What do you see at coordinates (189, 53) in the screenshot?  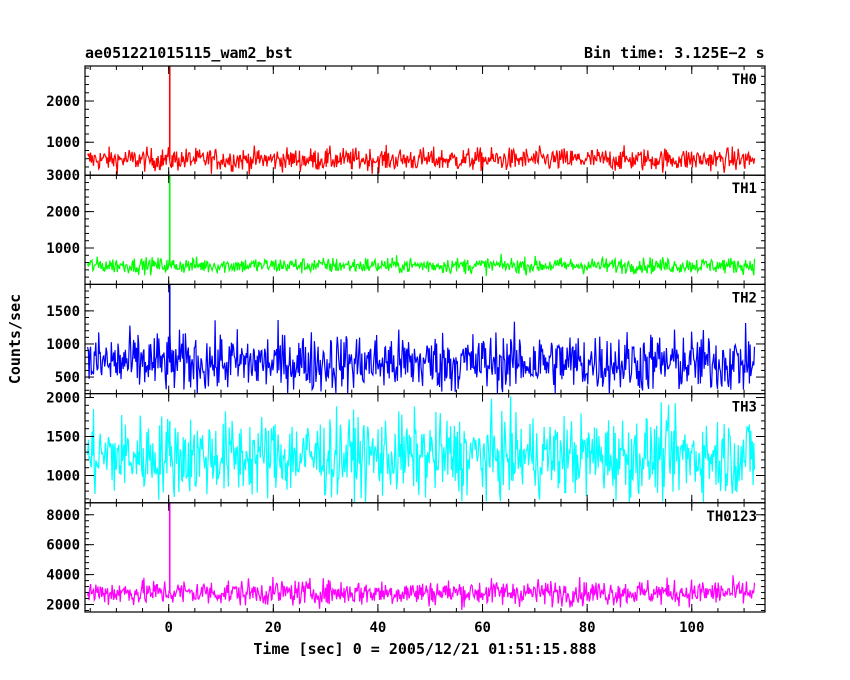 I see `observation-id: ae051221015115_wam2_bst` at bounding box center [189, 53].